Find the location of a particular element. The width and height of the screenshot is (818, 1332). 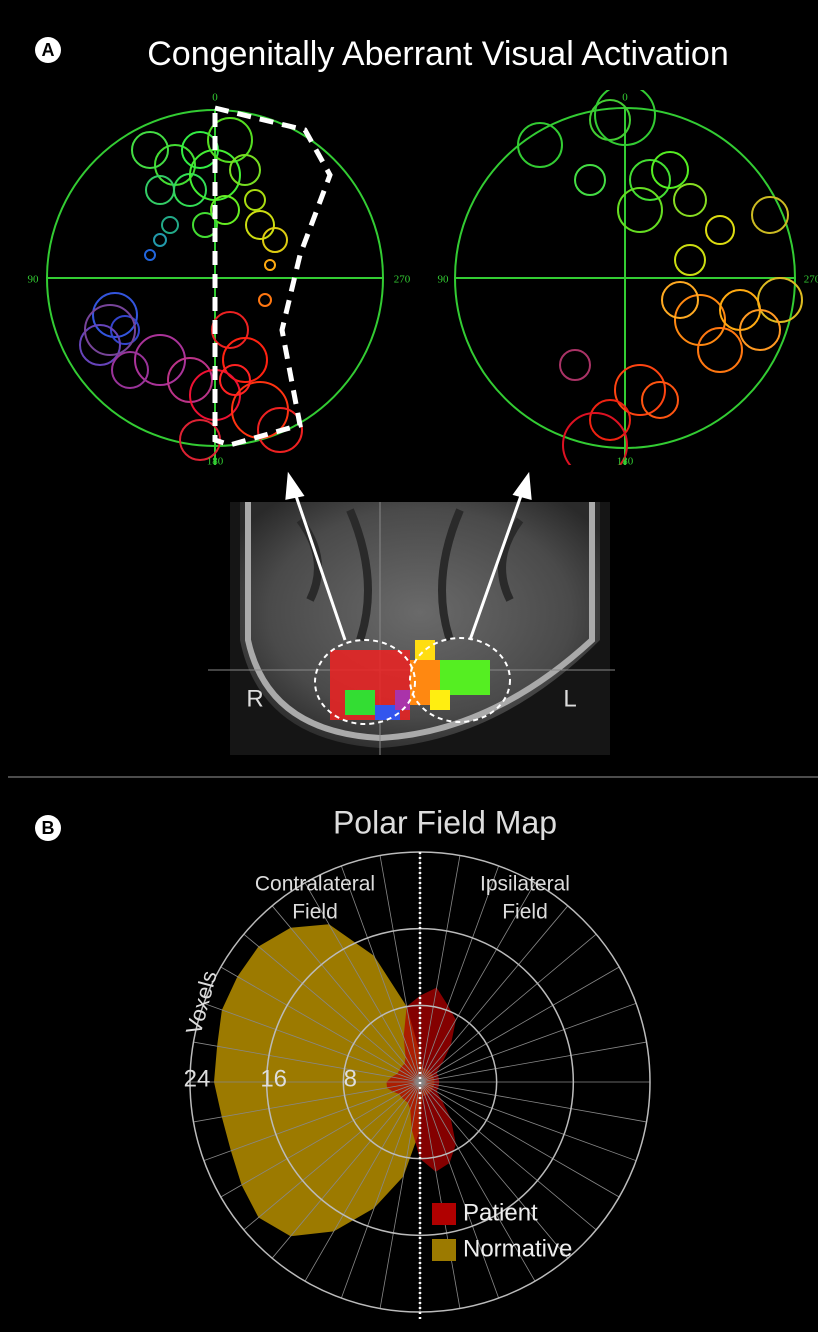

prf-plot-right is located at coordinates (628, 277).